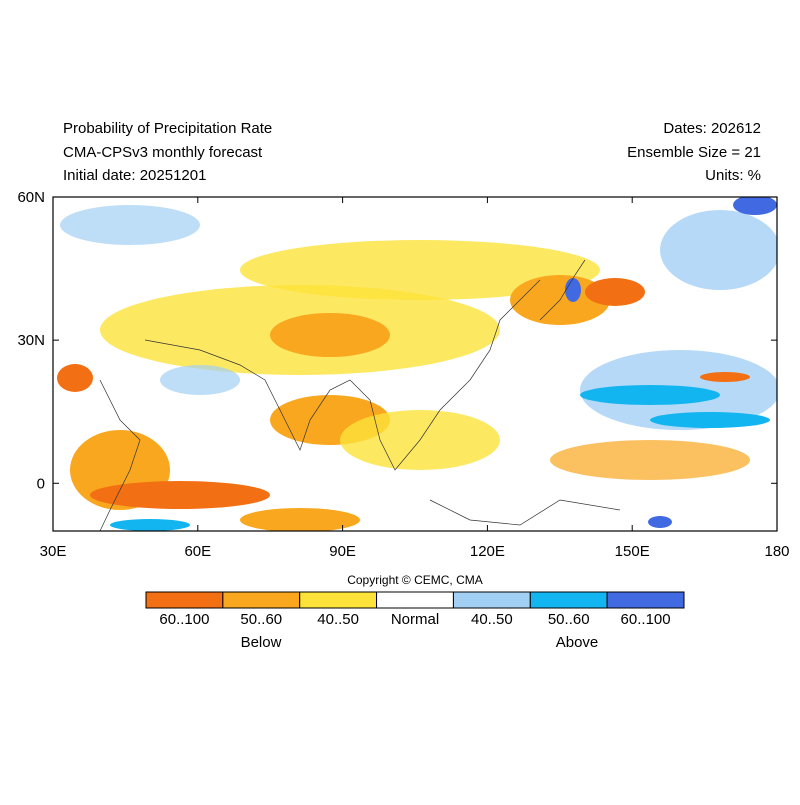  Describe the element at coordinates (776, 551) in the screenshot. I see `lon-tick-label: 180` at that location.